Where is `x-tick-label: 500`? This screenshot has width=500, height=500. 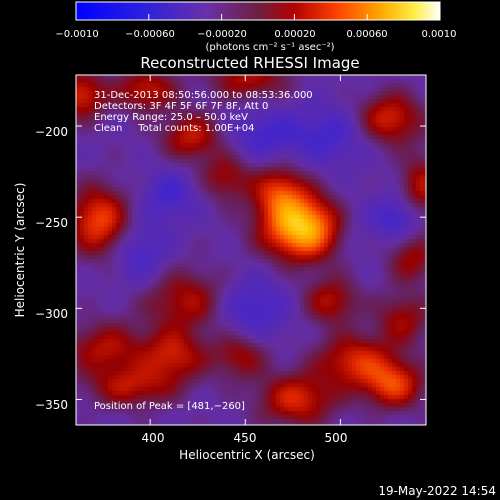
x-tick-label: 500 is located at coordinates (336, 438).